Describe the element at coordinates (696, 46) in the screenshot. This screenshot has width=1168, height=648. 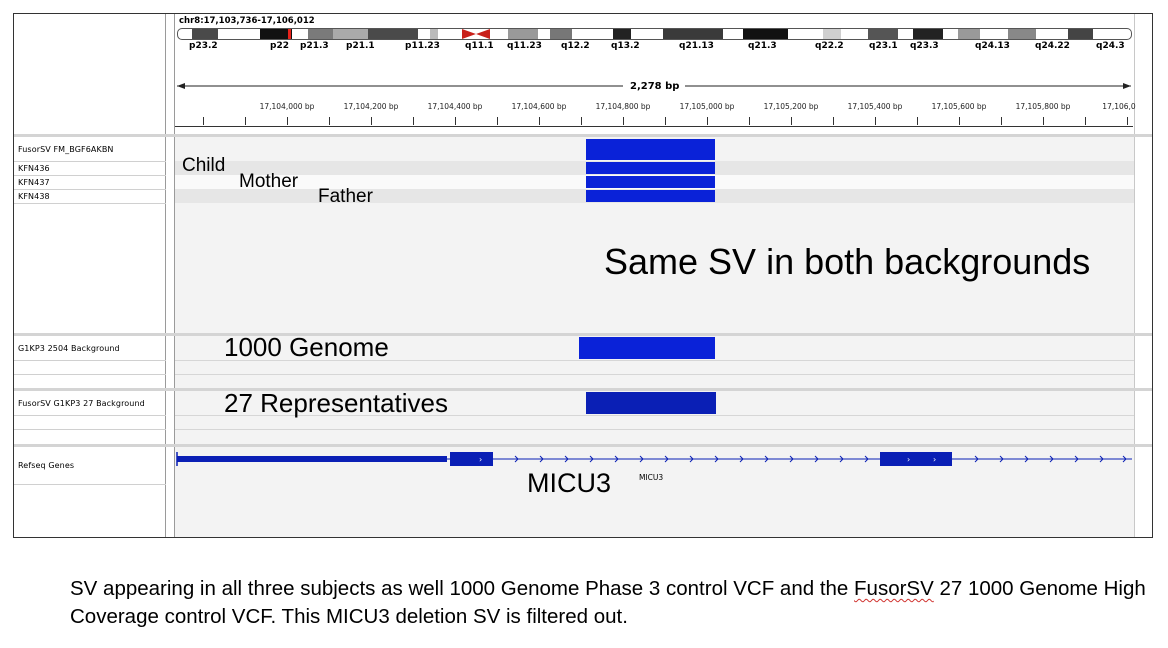
I see `band-label: q21.13` at that location.